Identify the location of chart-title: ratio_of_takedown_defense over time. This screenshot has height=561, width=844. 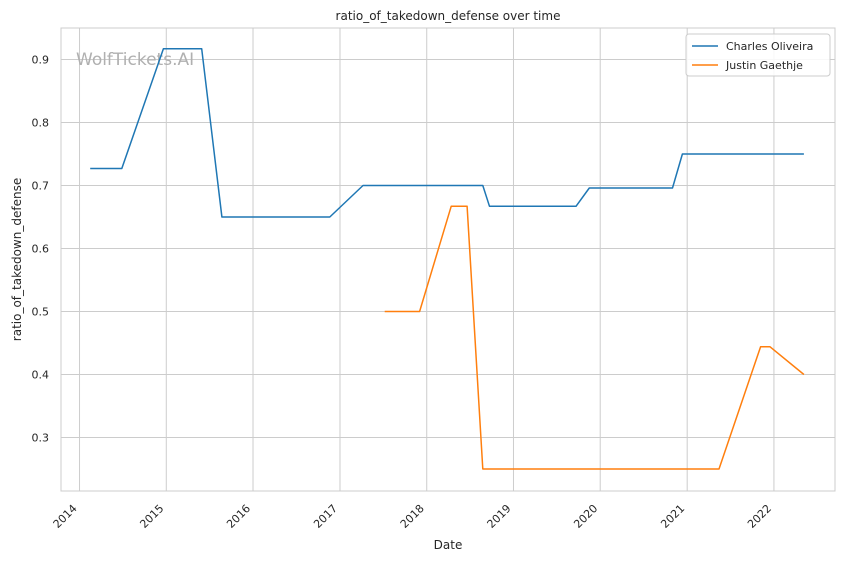
(448, 16).